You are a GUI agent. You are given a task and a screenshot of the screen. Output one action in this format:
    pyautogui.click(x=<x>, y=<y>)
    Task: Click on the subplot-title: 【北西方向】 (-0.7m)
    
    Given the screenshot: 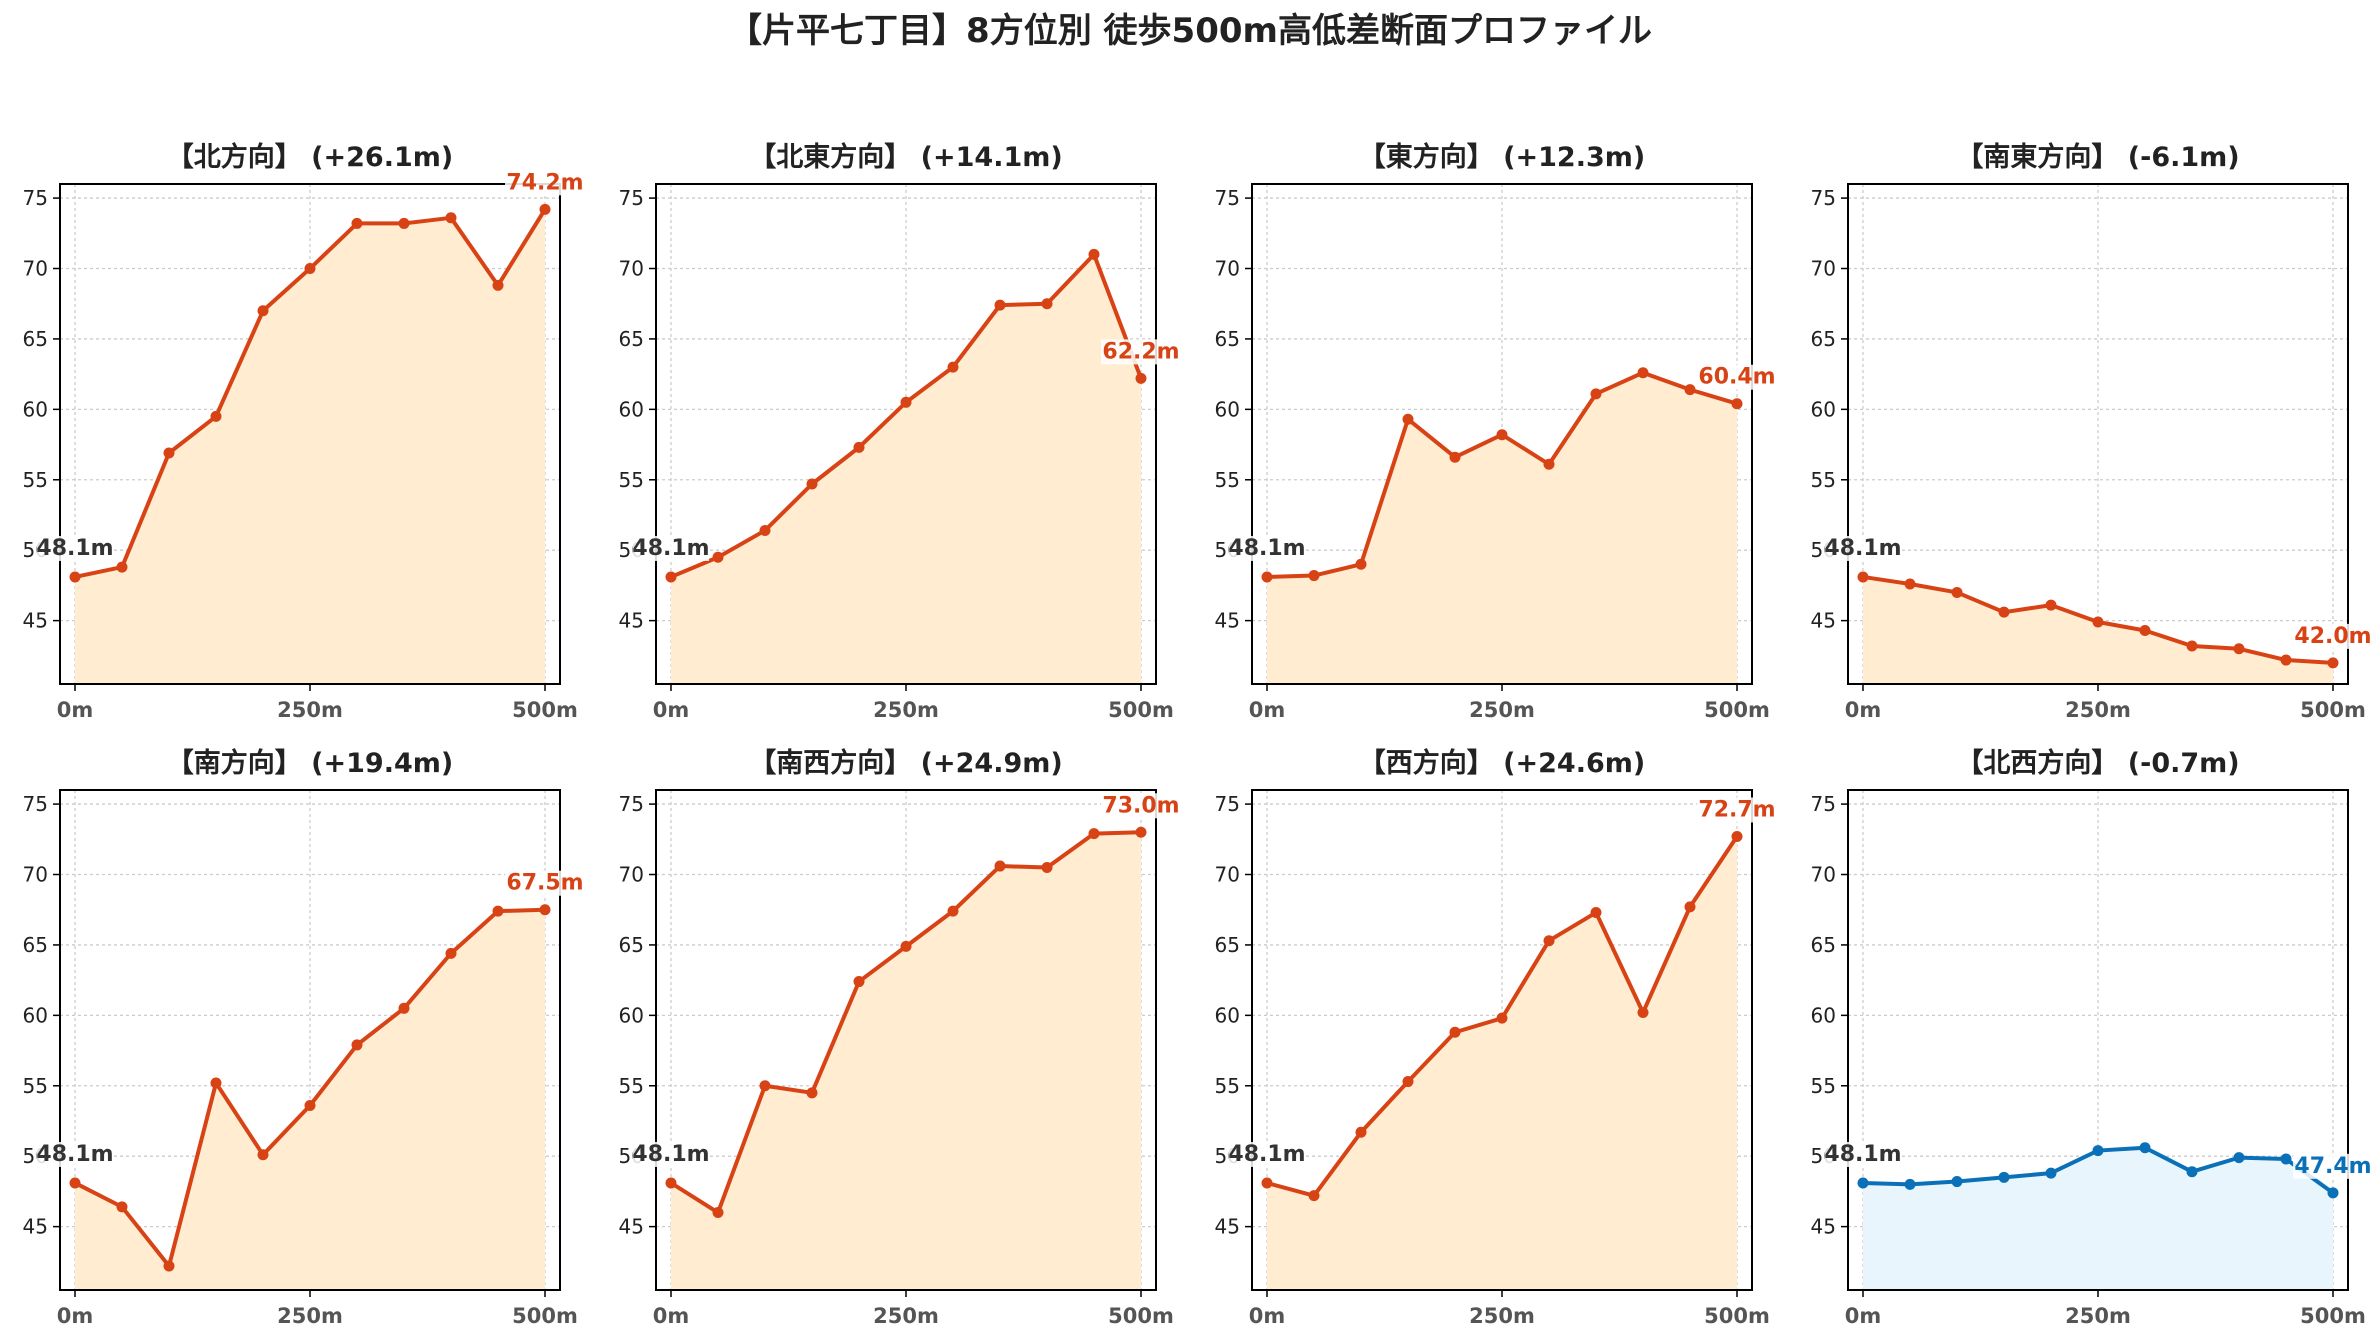 What is the action you would take?
    pyautogui.click(x=2097, y=763)
    